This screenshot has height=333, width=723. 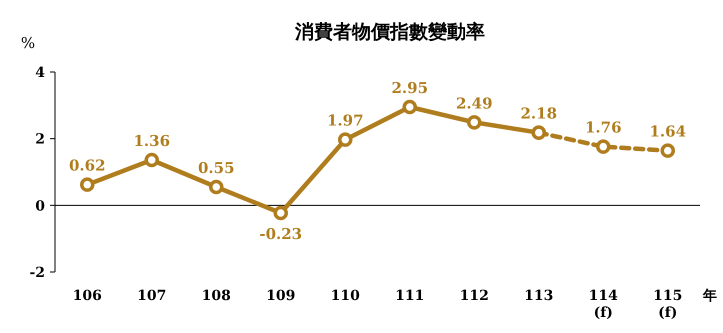 What do you see at coordinates (280, 234) in the screenshot?
I see `data-label: -0.23` at bounding box center [280, 234].